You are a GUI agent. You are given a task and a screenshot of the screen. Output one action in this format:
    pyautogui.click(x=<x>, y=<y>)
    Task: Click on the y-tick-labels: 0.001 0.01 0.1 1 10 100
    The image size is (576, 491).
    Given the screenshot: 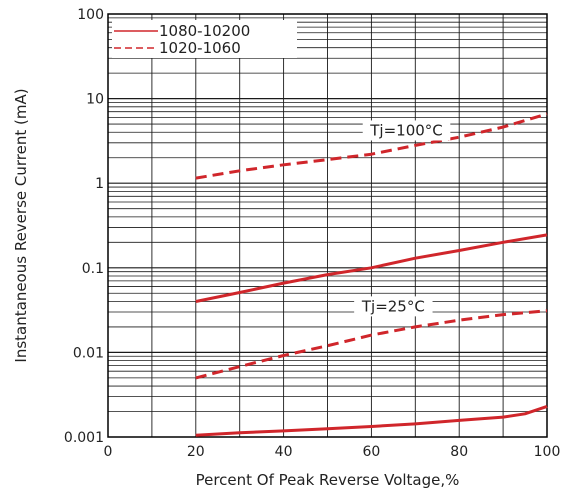 What is the action you would take?
    pyautogui.click(x=84, y=226)
    